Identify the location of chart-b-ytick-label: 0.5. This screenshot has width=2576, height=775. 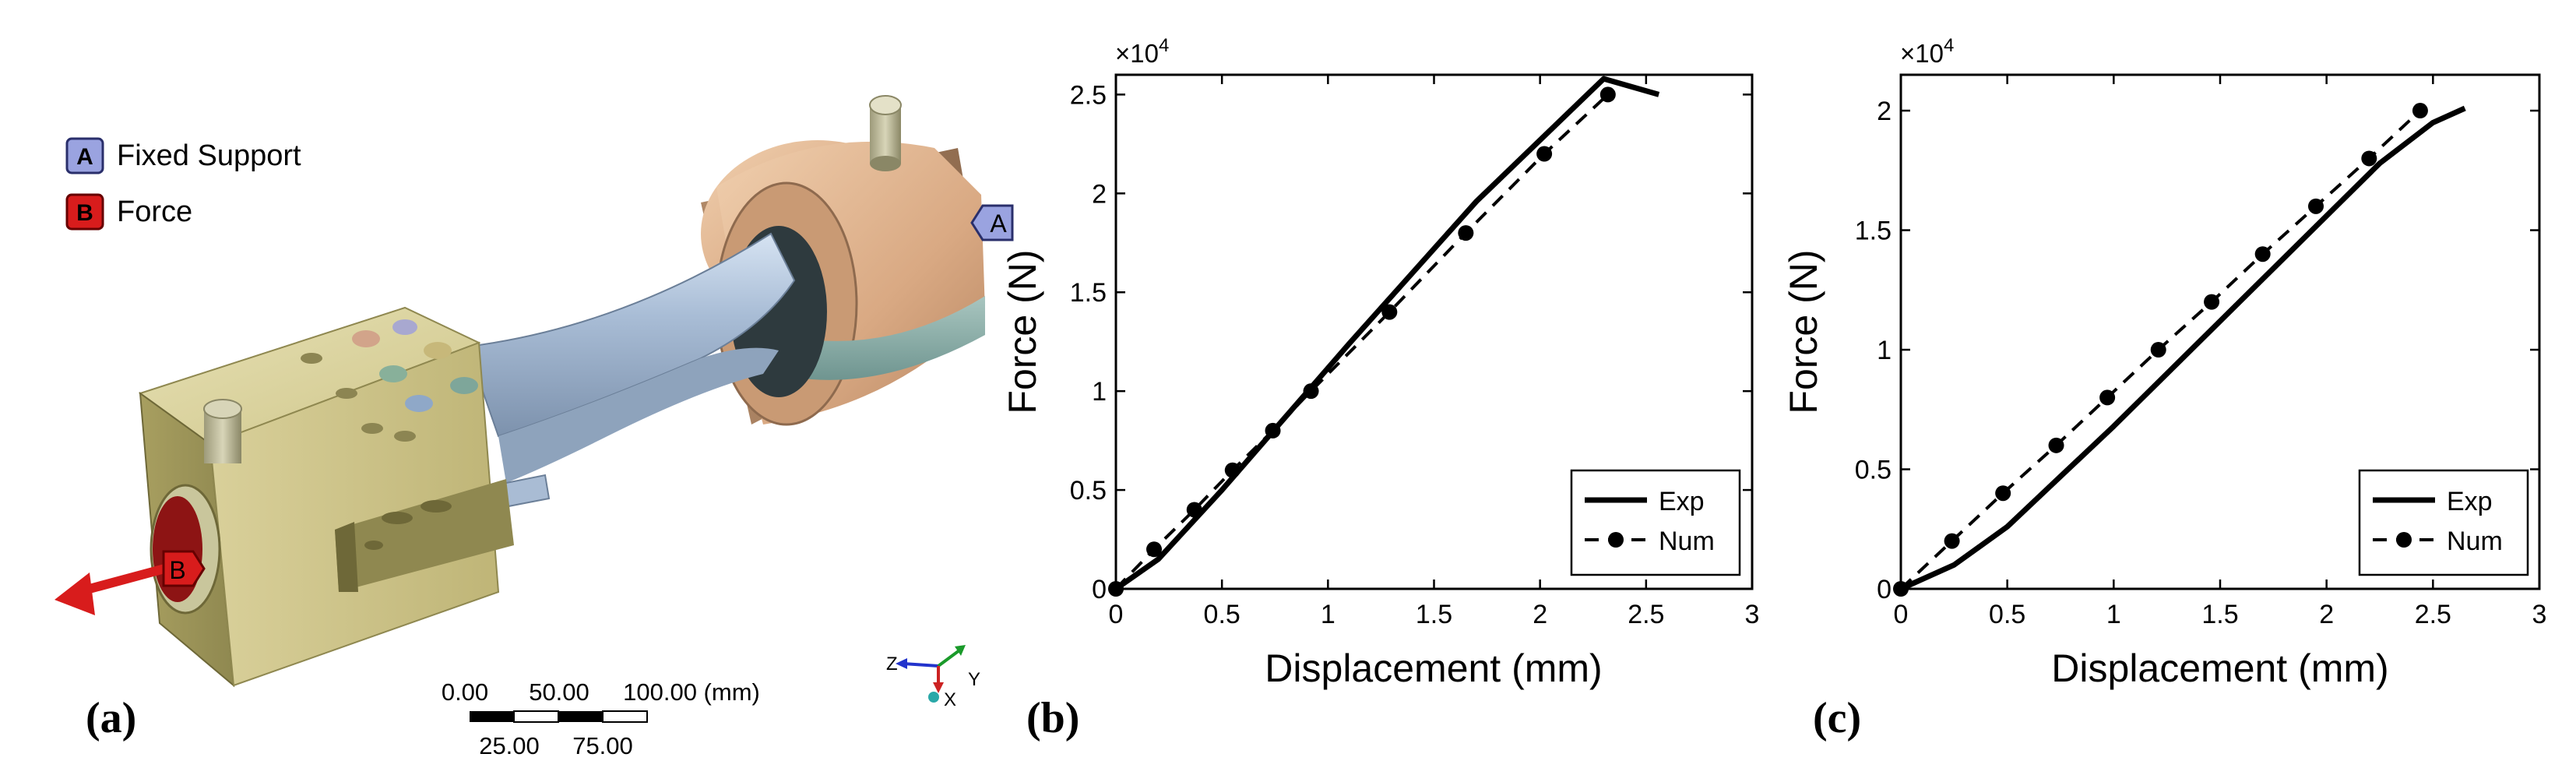
(1088, 491).